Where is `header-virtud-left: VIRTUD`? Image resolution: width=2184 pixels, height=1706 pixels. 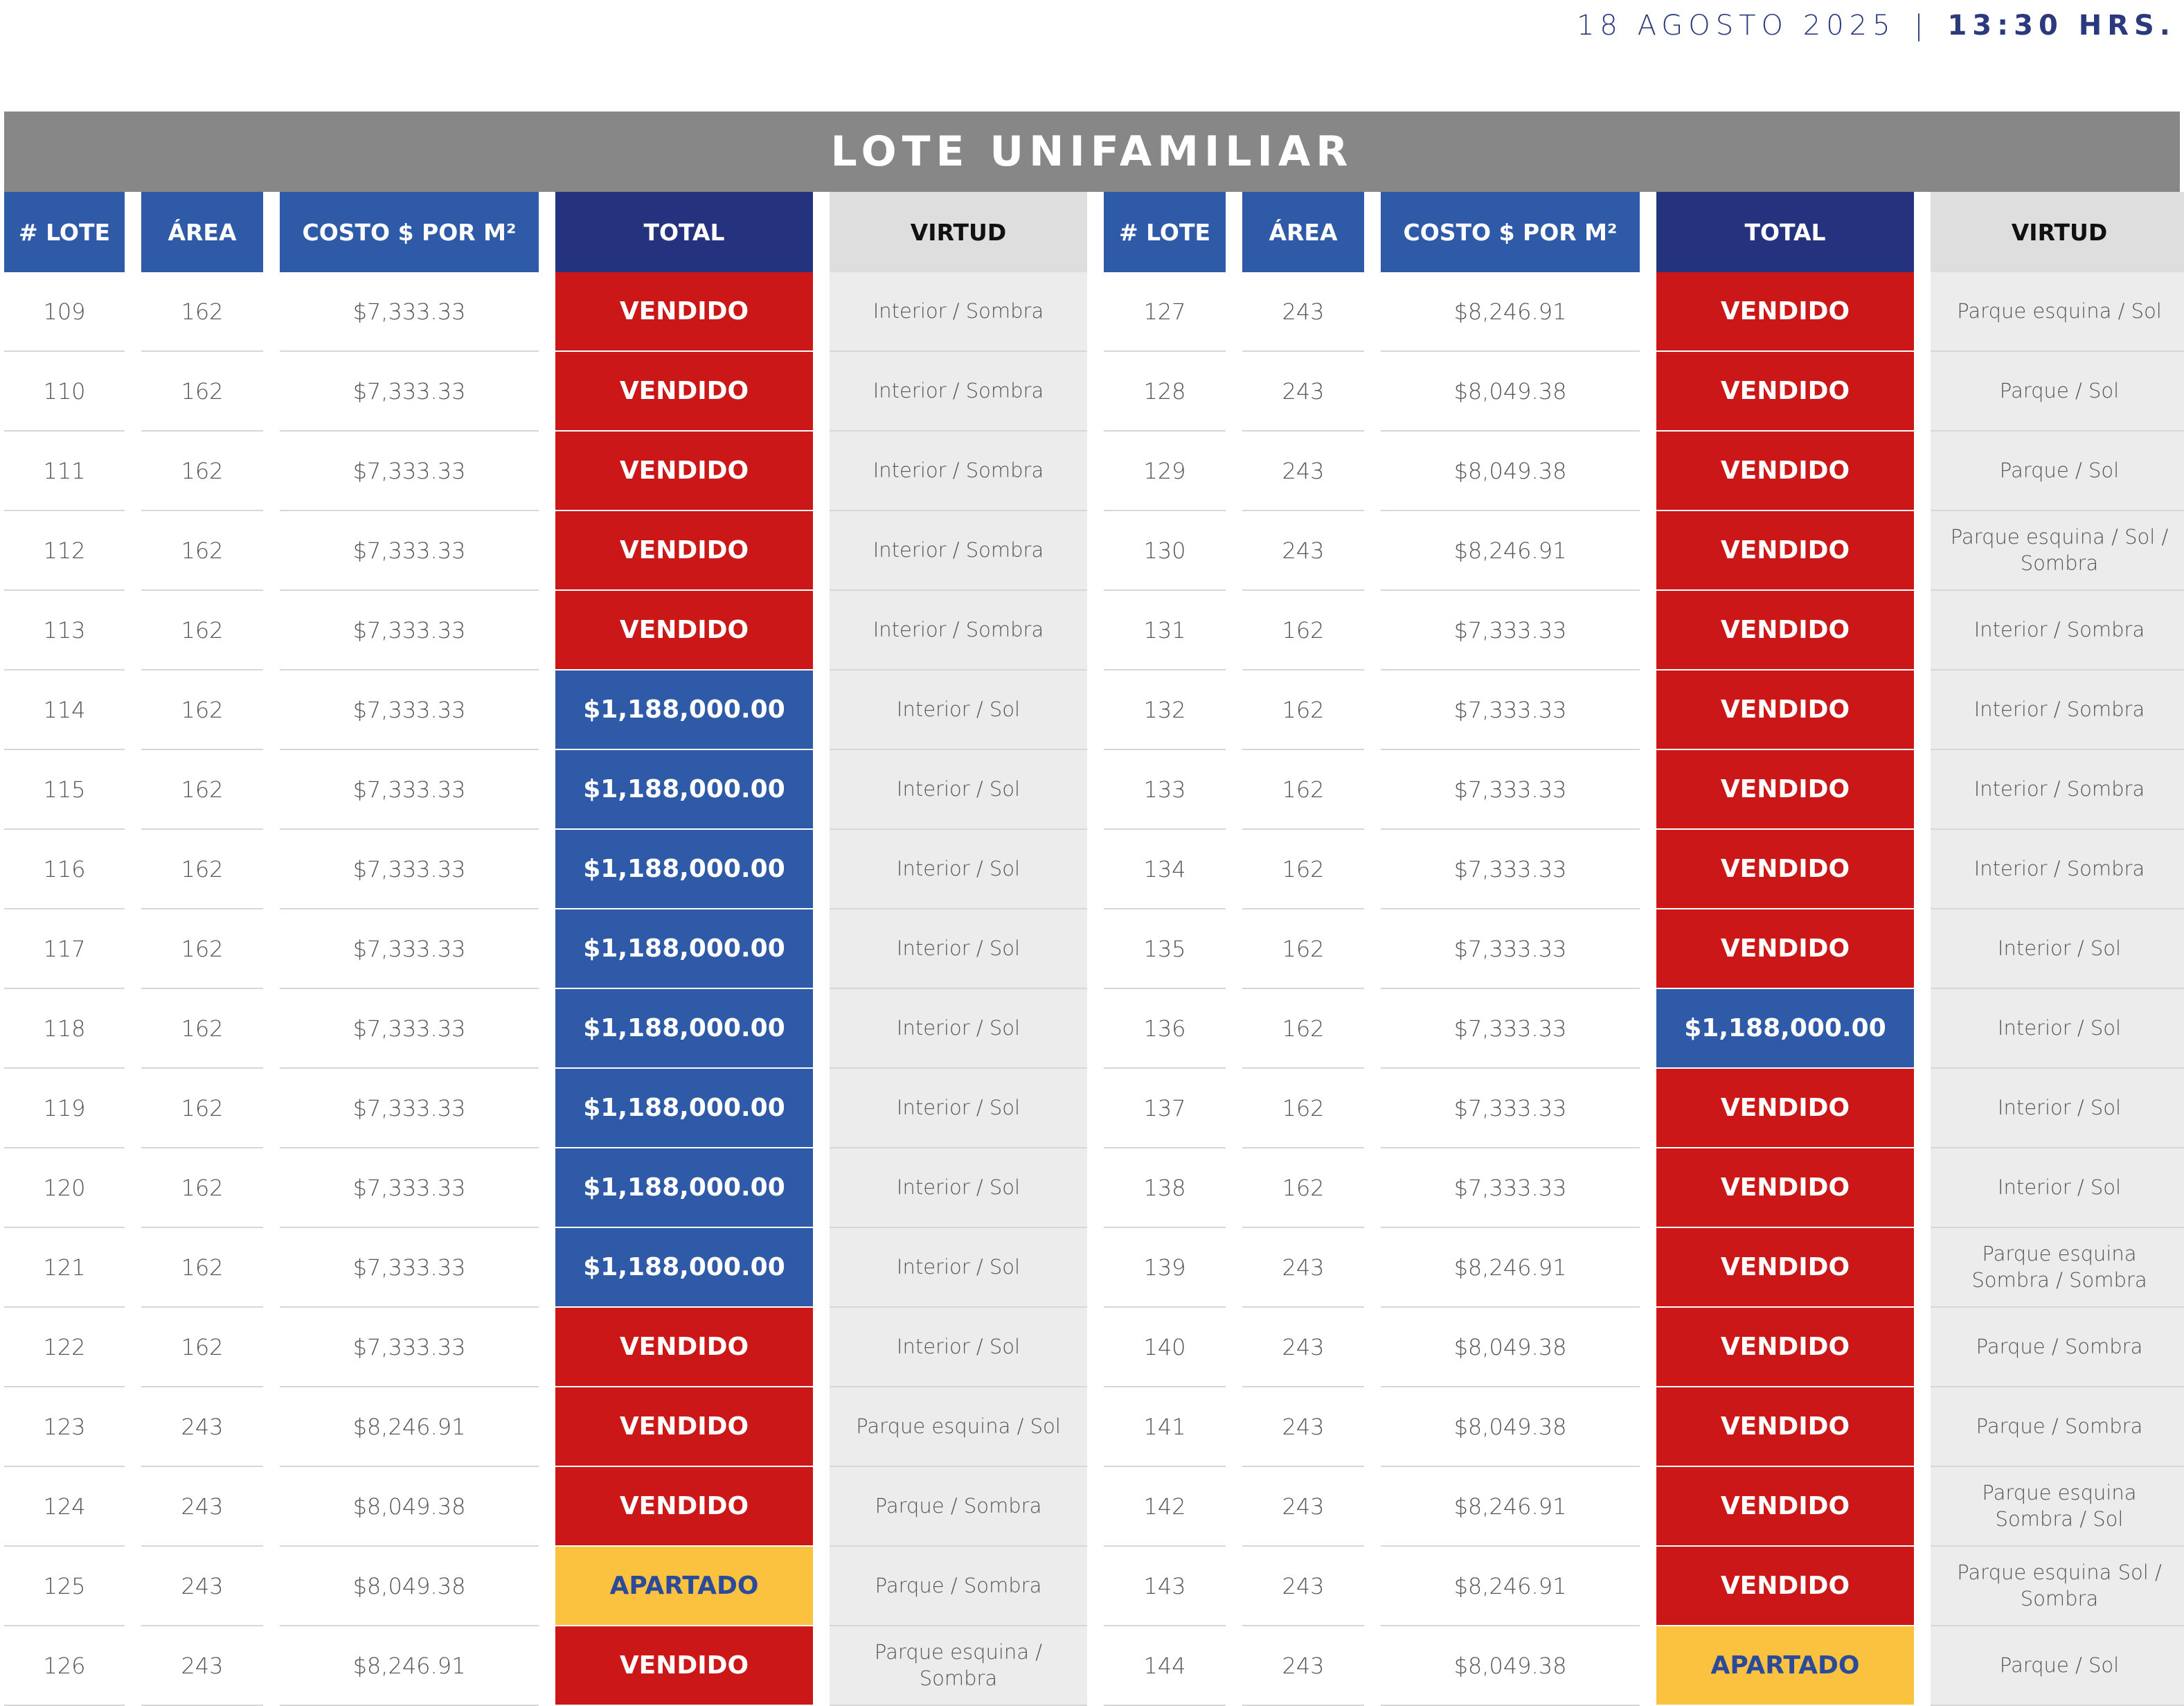
header-virtud-left: VIRTUD is located at coordinates (958, 232).